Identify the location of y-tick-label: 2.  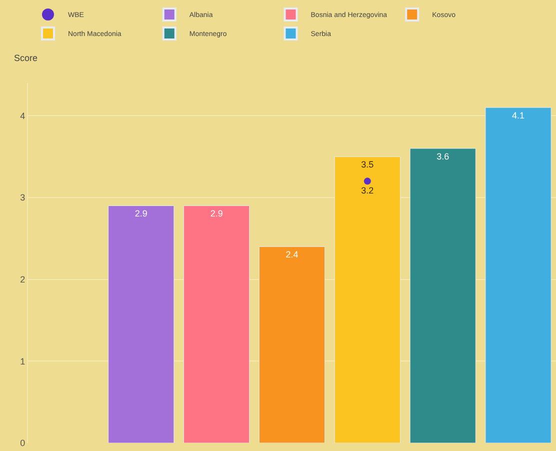
(23, 279).